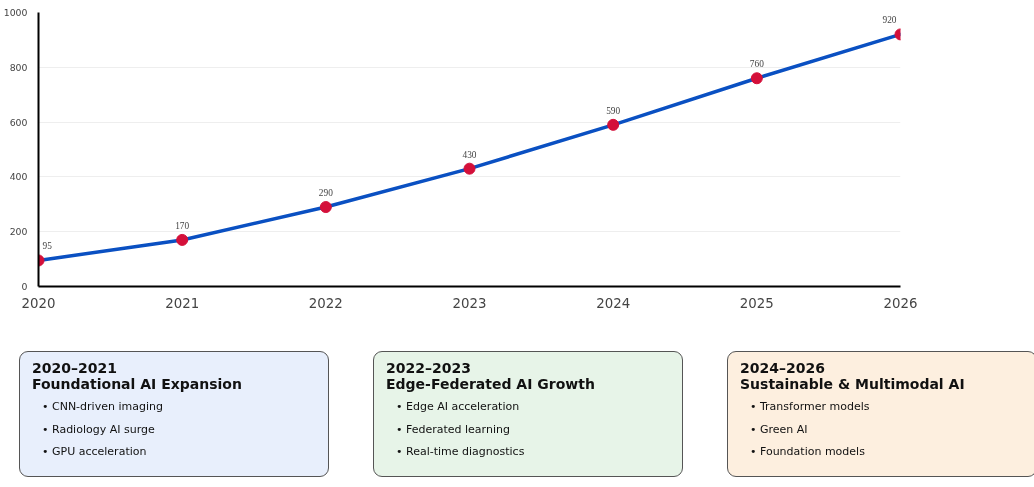  I want to click on data-label: 430, so click(469, 154).